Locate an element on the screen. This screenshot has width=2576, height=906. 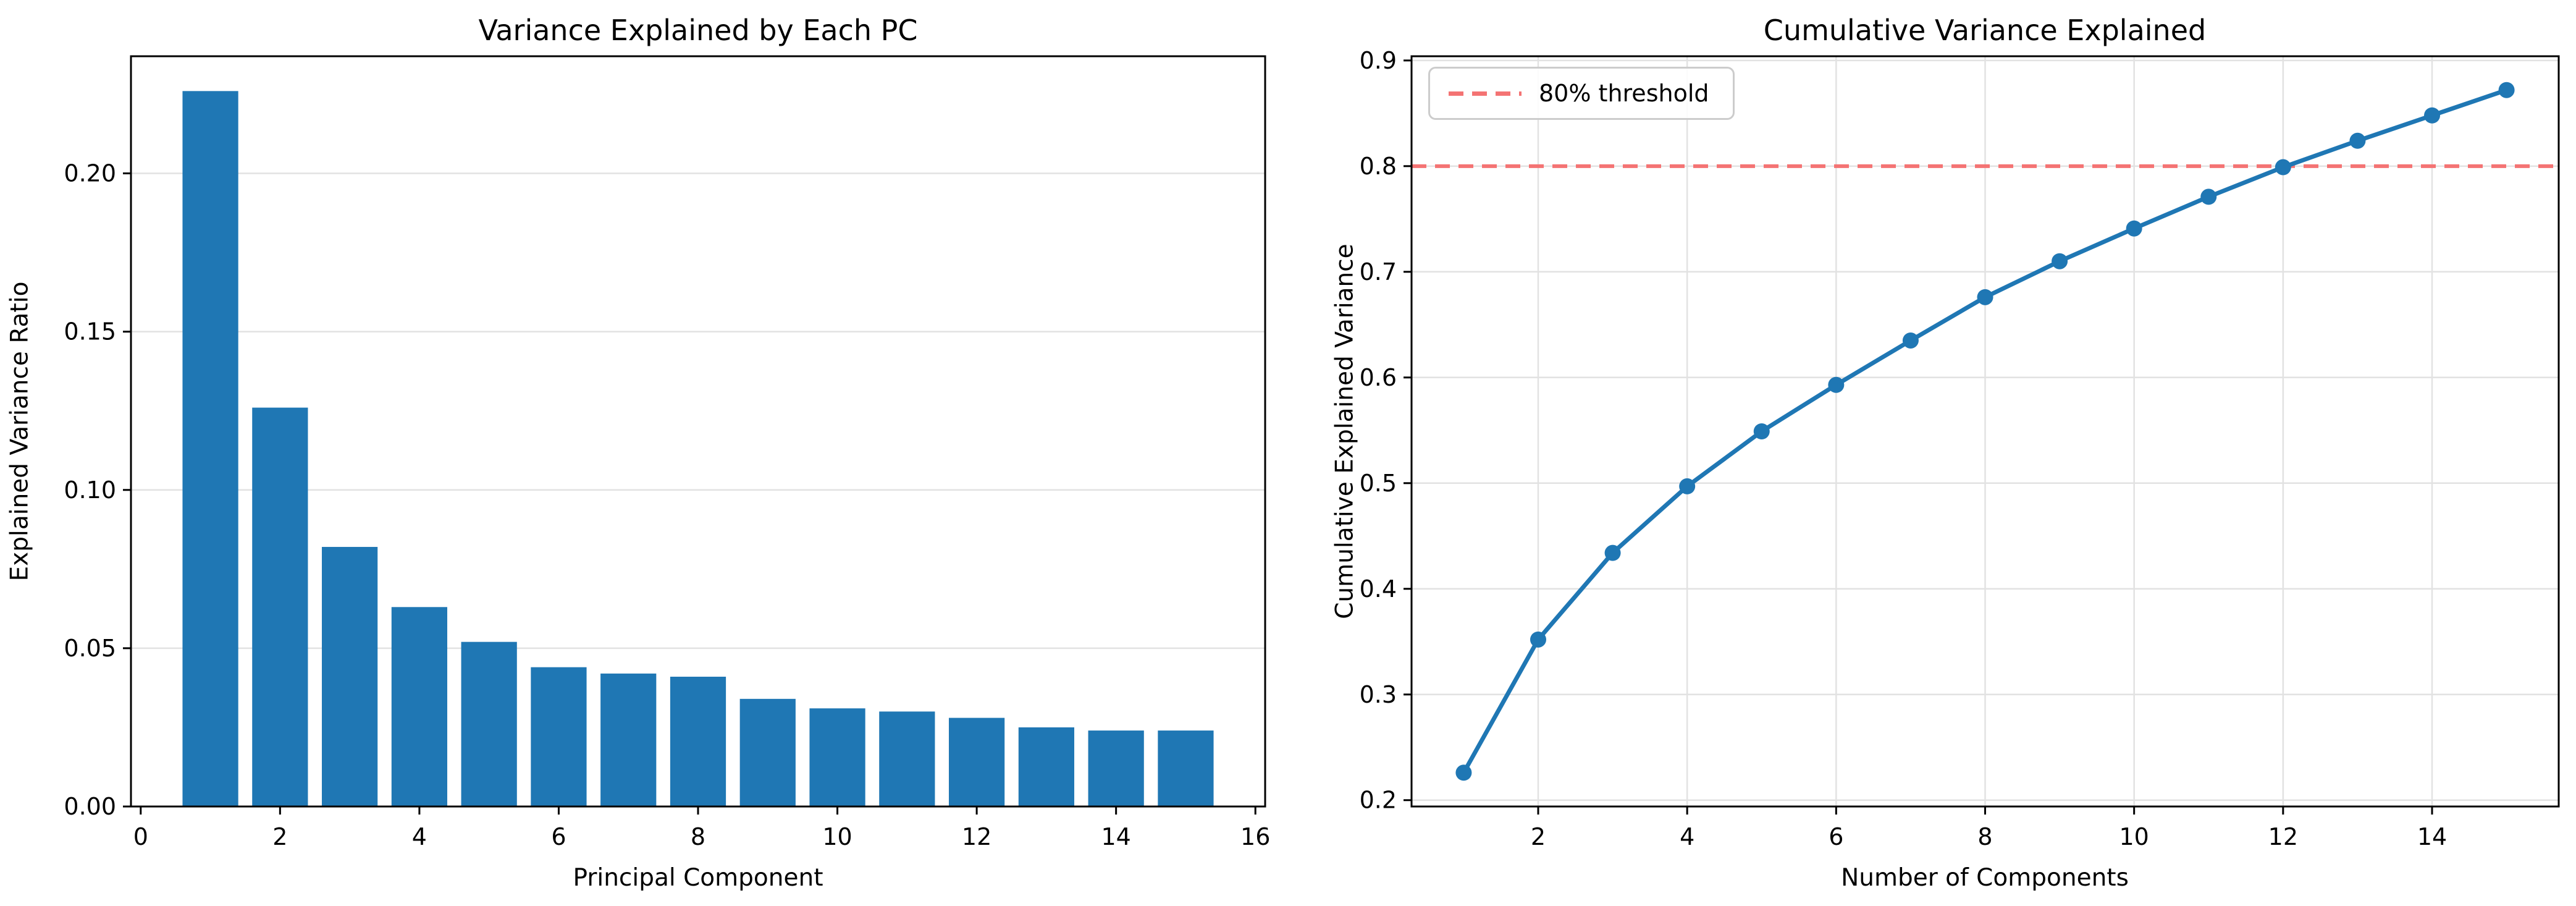
right-x-axis-label: Number of Components is located at coordinates (1985, 878).